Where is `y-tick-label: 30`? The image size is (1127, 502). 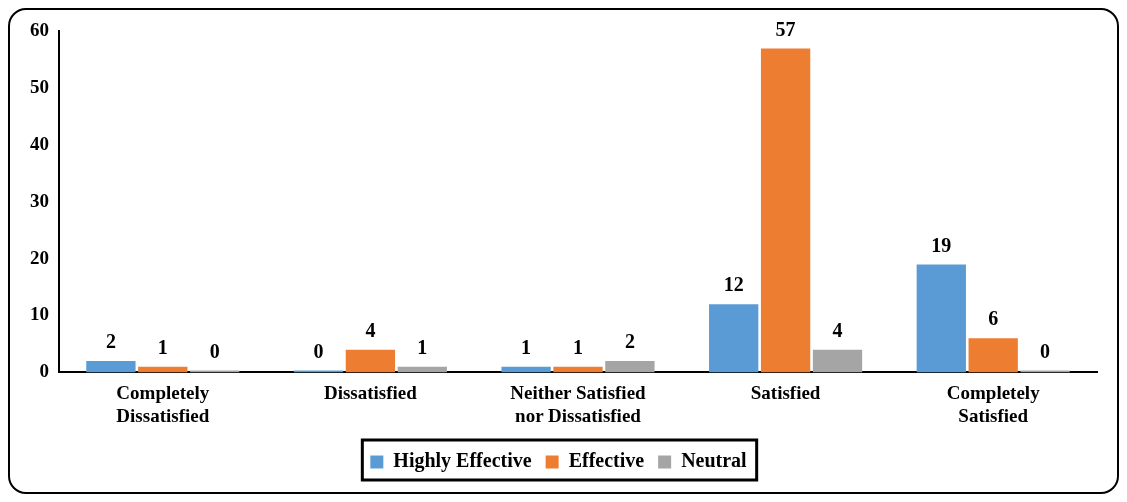
y-tick-label: 30 is located at coordinates (39, 200).